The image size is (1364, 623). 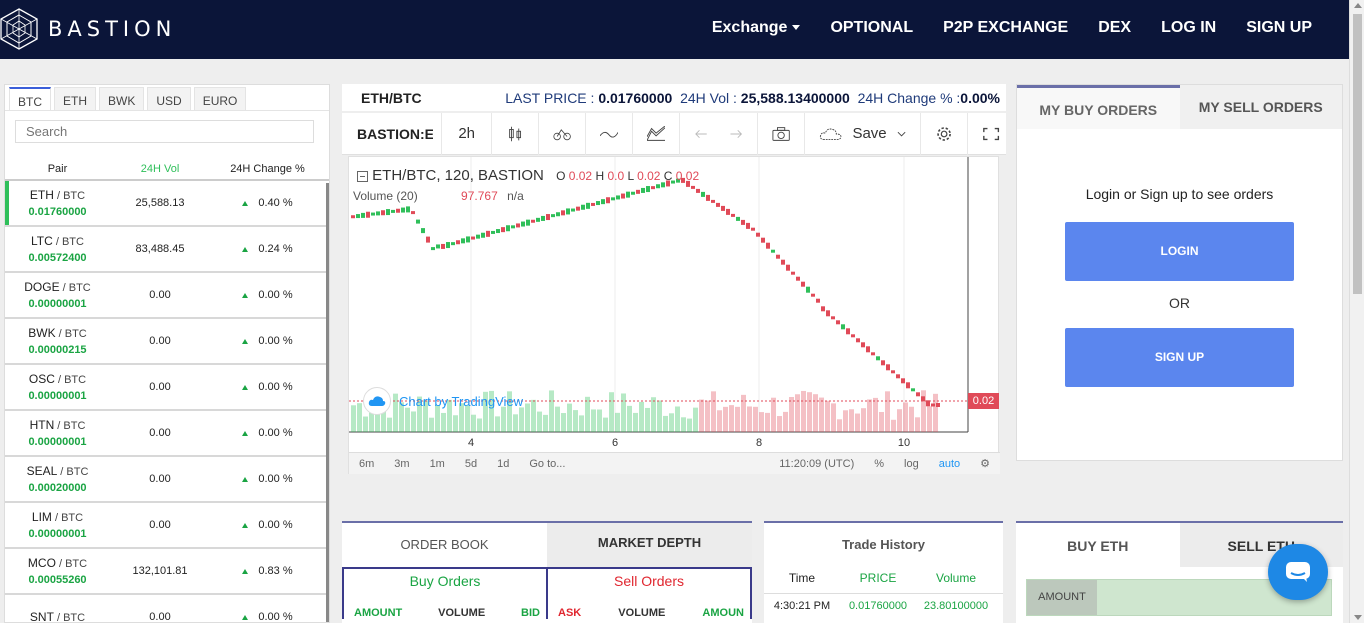 What do you see at coordinates (756, 28) in the screenshot?
I see `nav-exchange: Exchange` at bounding box center [756, 28].